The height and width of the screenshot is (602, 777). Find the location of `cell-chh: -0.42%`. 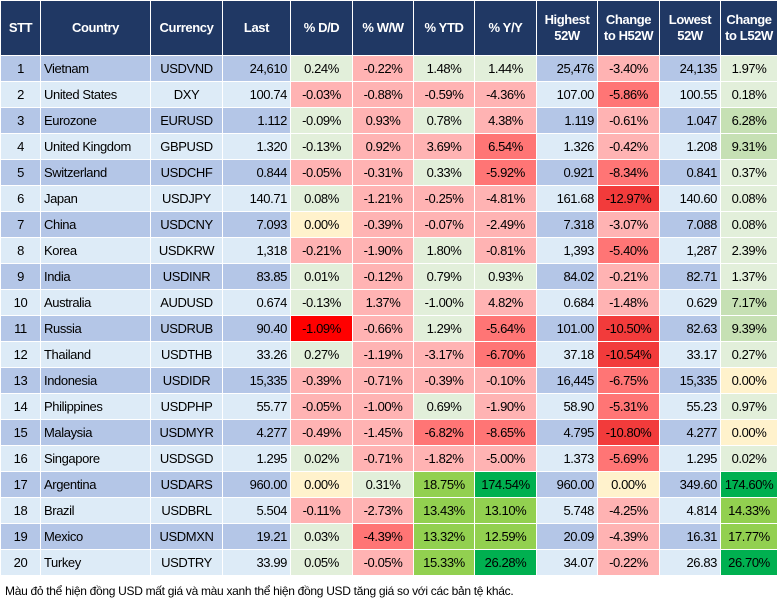

cell-chh: -0.42% is located at coordinates (628, 146).